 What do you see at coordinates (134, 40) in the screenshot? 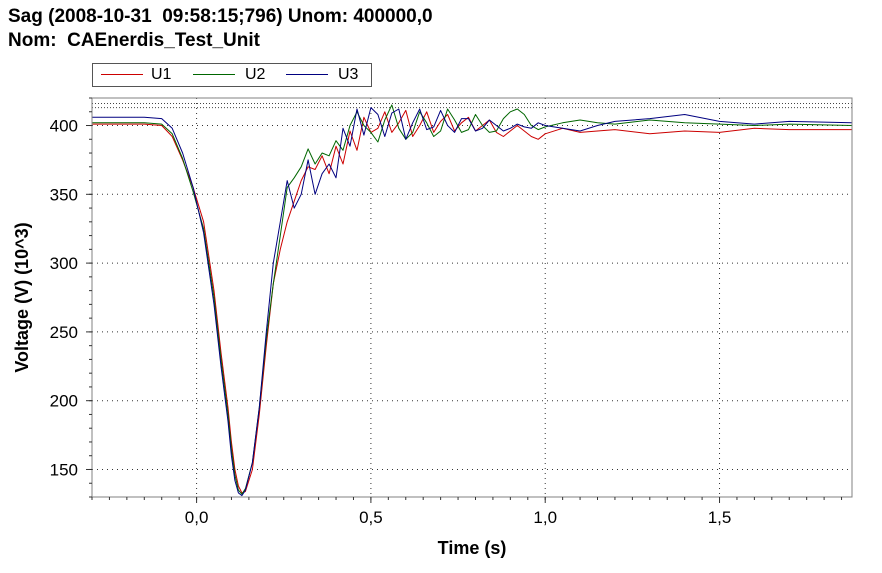
I see `chart-title-line-2: Nom: CAEnerdis_Test_Unit` at bounding box center [134, 40].